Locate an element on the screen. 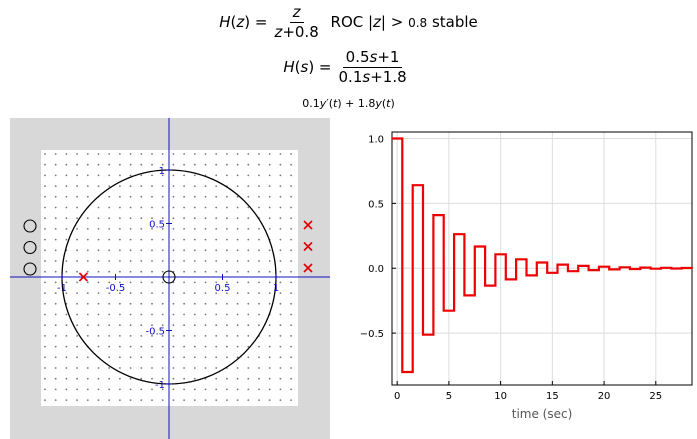 The image size is (697, 439). pole-marker is located at coordinates (83, 277).